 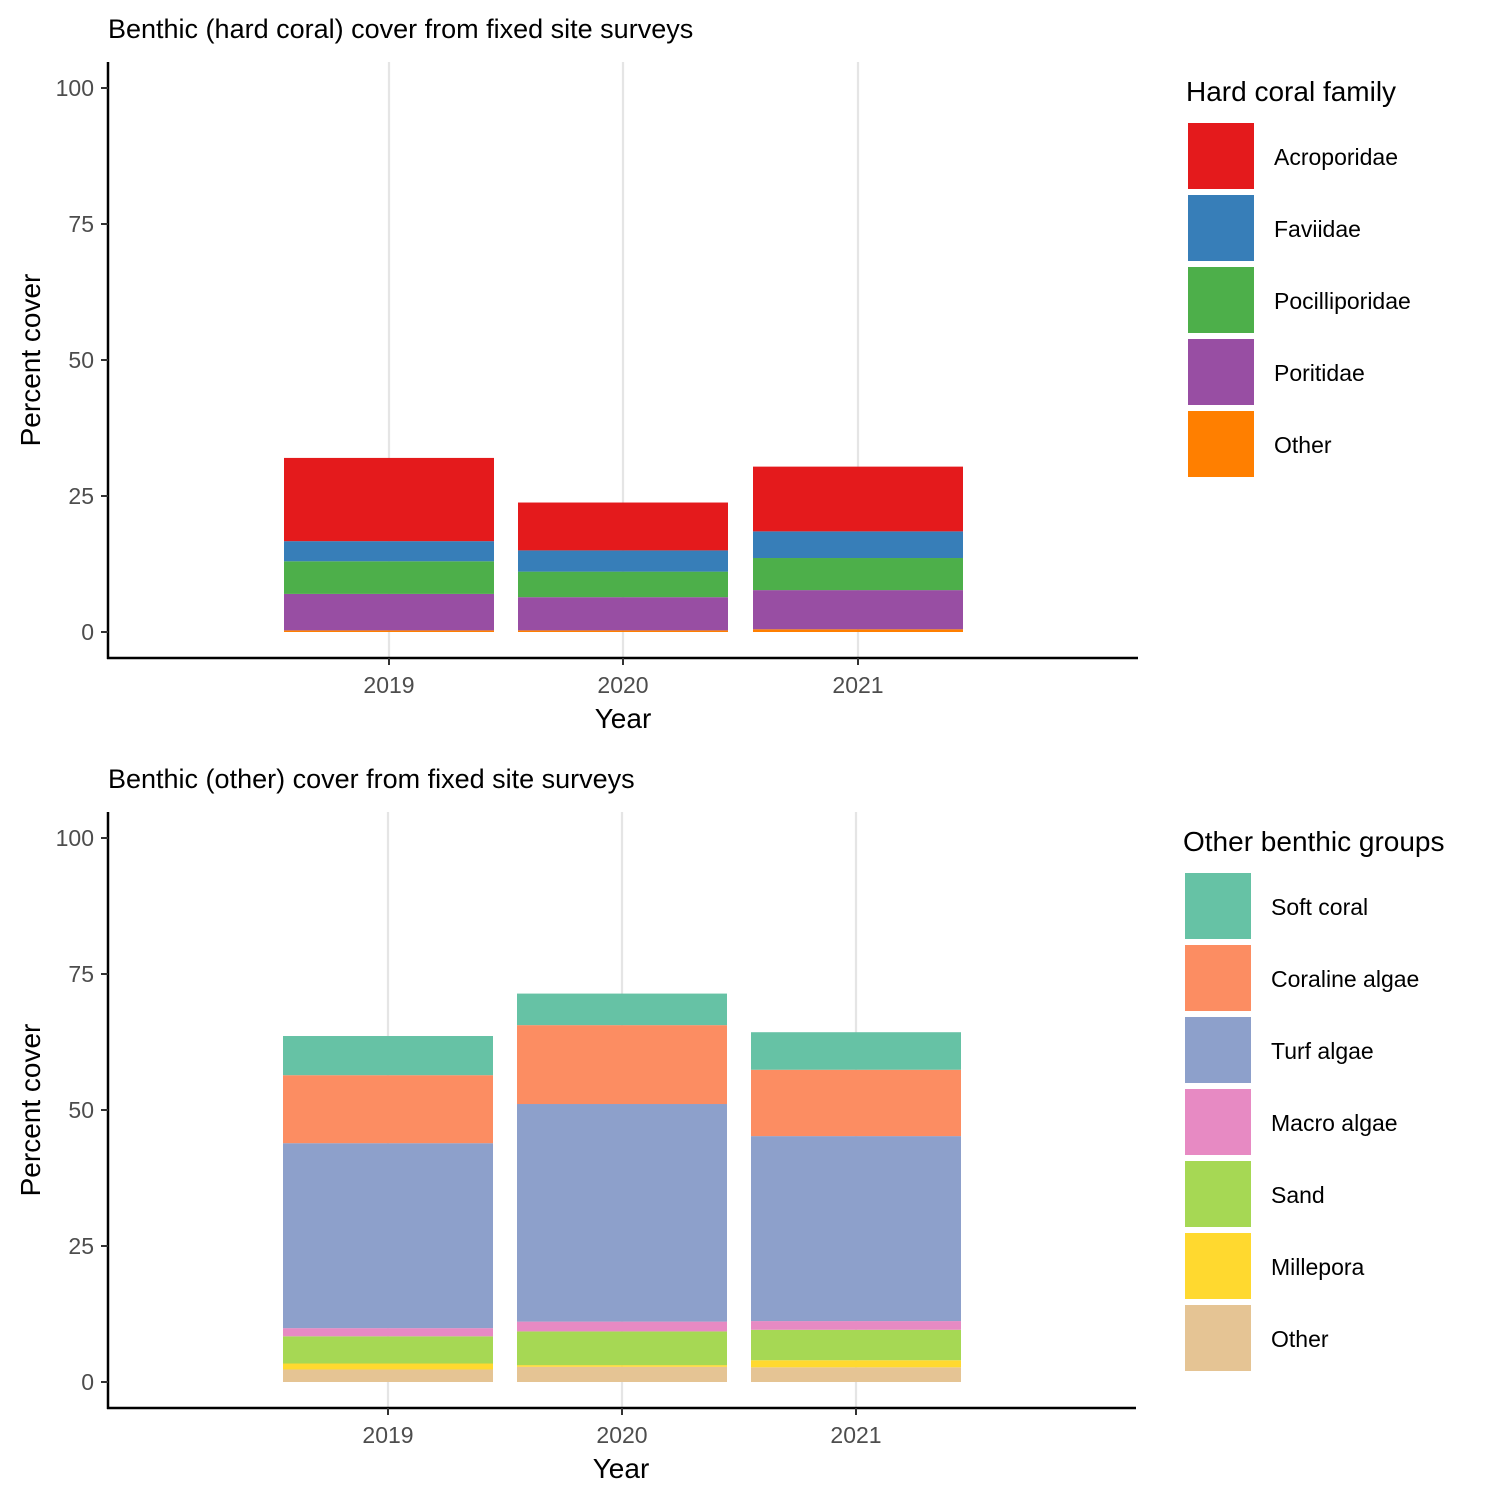 I want to click on legend-label: Coraline algae, so click(x=1345, y=979).